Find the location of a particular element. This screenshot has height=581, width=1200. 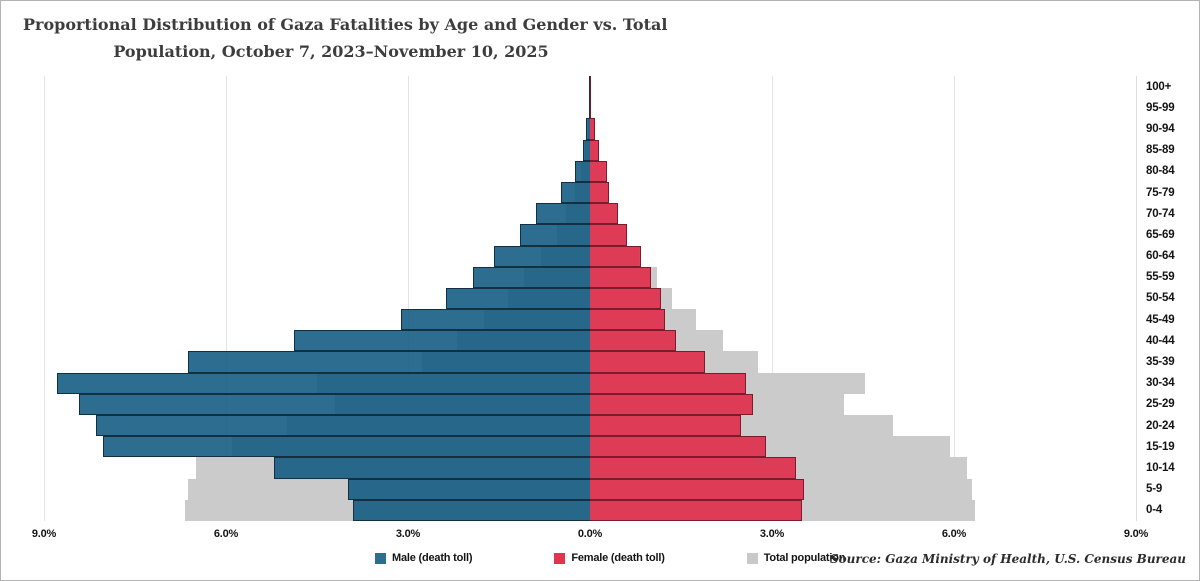

age-label-95-99: 95-99 is located at coordinates (1160, 107).